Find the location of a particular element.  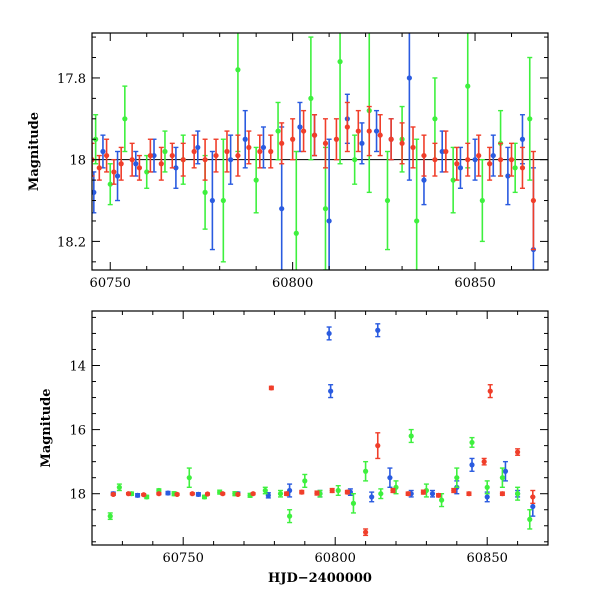

y-tick-label: 18 is located at coordinates (77, 495).